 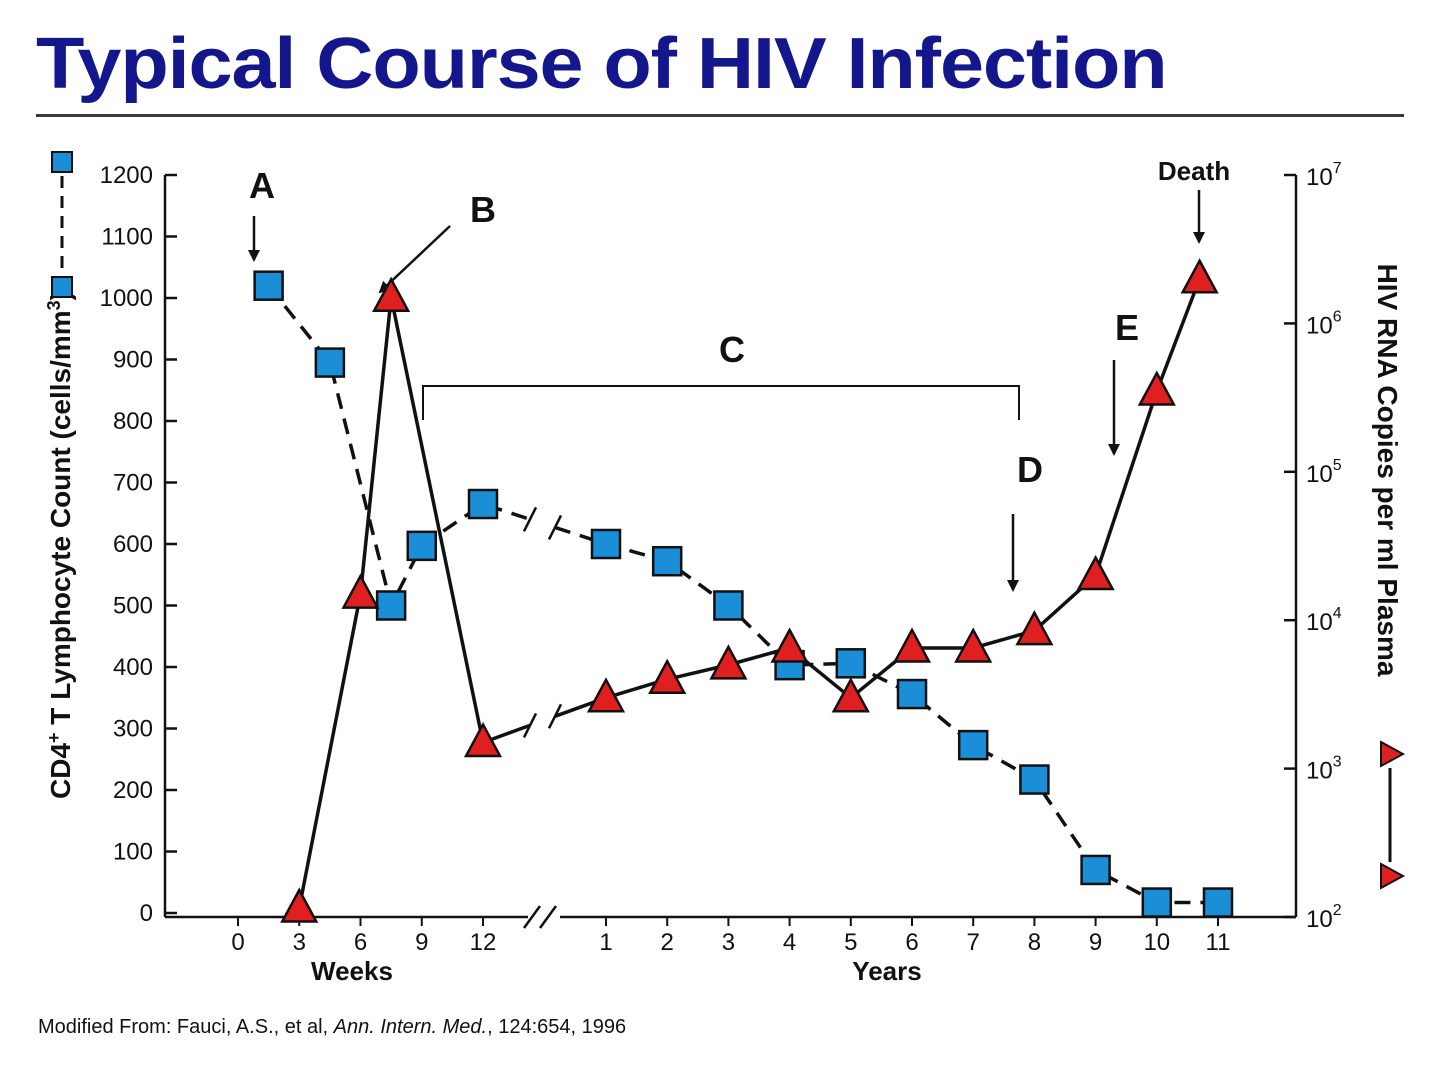 What do you see at coordinates (732, 349) in the screenshot?
I see `annotation-c: C` at bounding box center [732, 349].